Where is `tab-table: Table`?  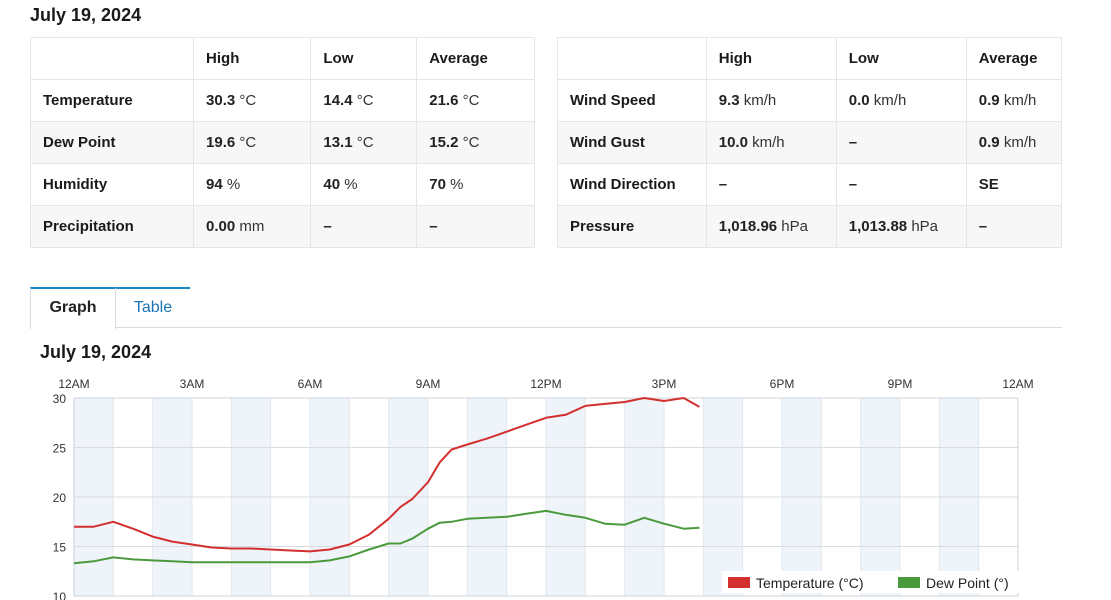
tab-table: Table is located at coordinates (153, 307).